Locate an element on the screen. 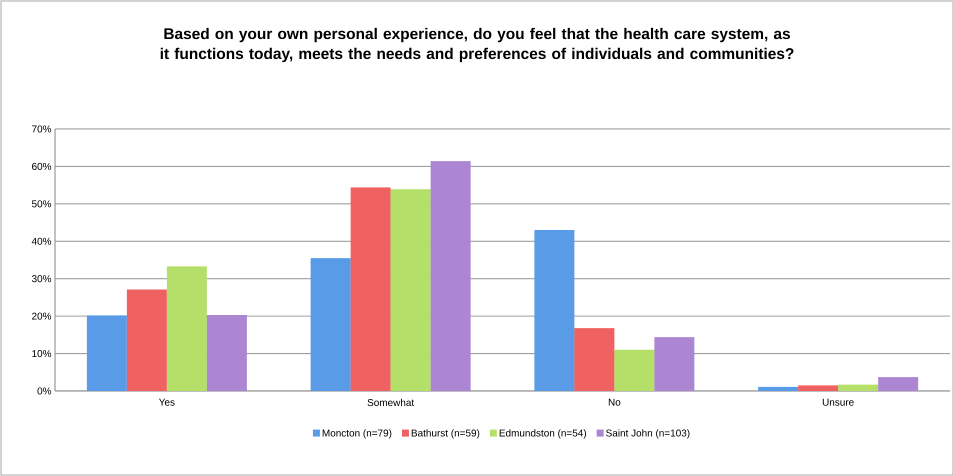 The height and width of the screenshot is (476, 954). y-tick-label: 60% is located at coordinates (42, 166).